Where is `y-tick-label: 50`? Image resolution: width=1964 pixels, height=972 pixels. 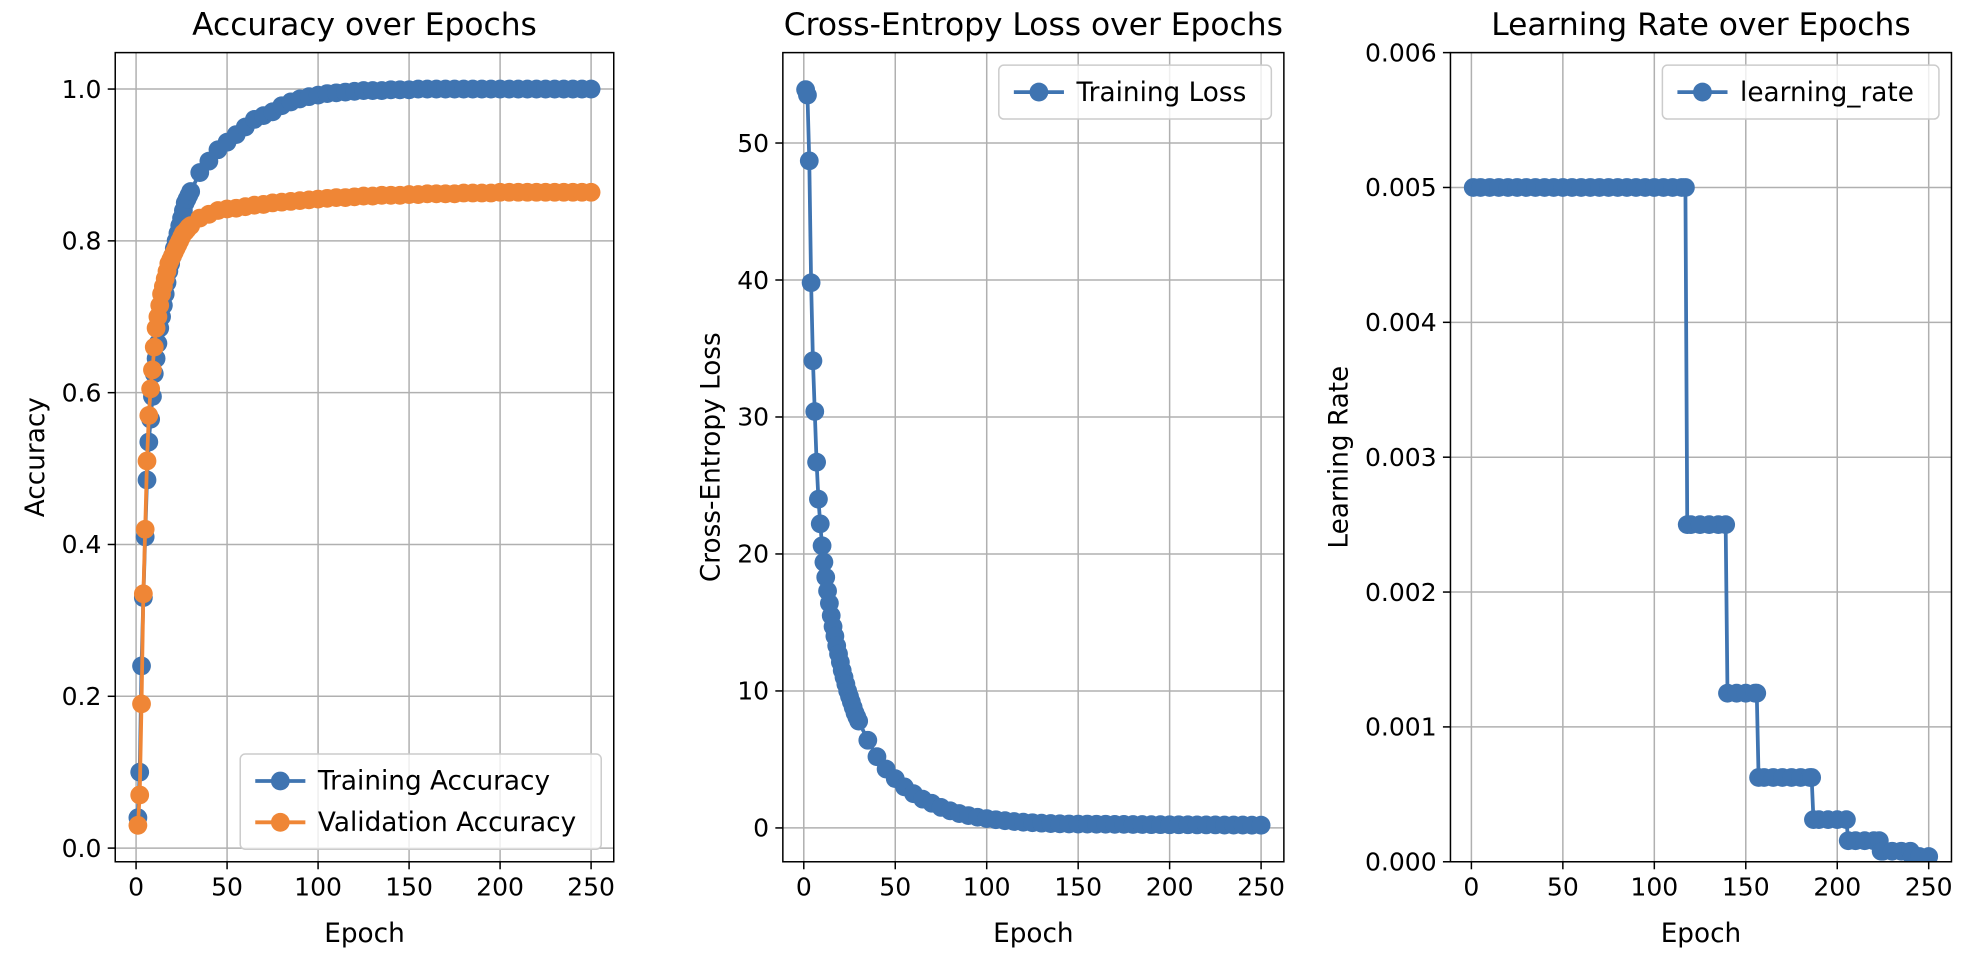
y-tick-label: 50 is located at coordinates (753, 143).